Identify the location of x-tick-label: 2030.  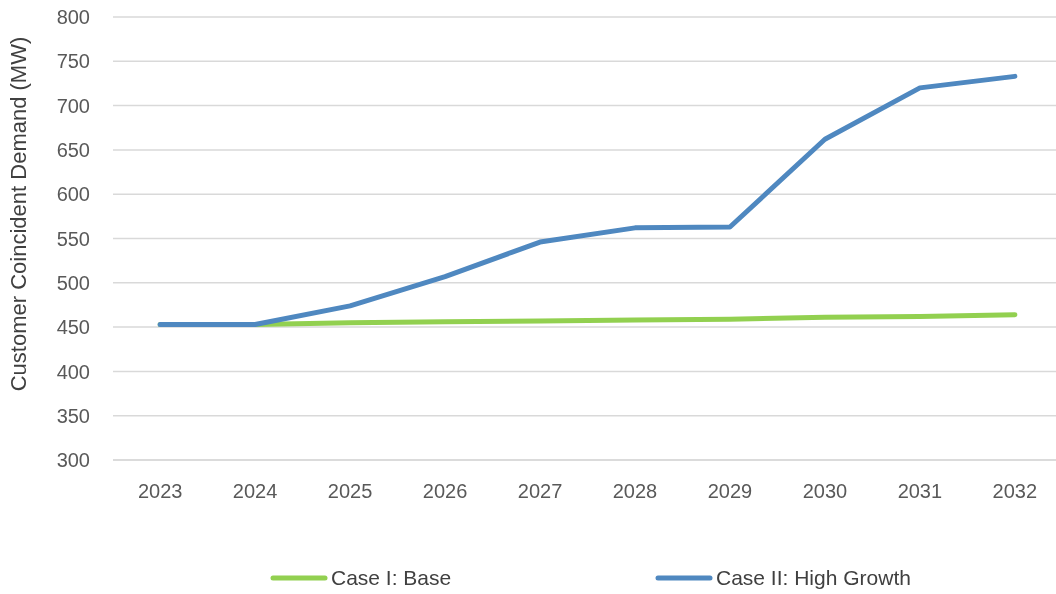
(825, 491).